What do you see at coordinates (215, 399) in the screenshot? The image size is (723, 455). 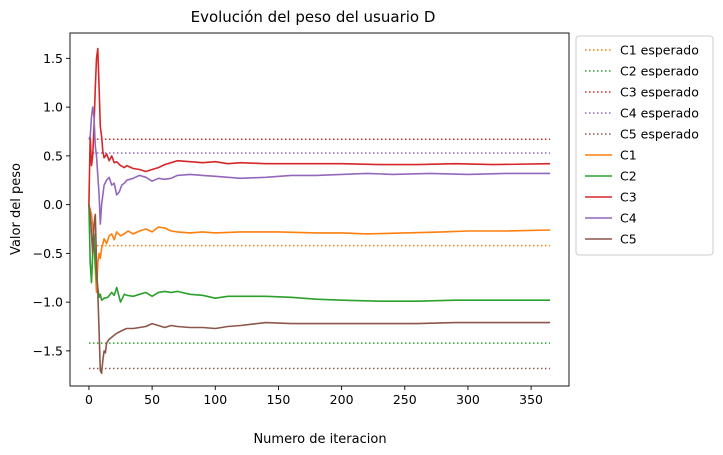 I see `x-tick-label: 100` at bounding box center [215, 399].